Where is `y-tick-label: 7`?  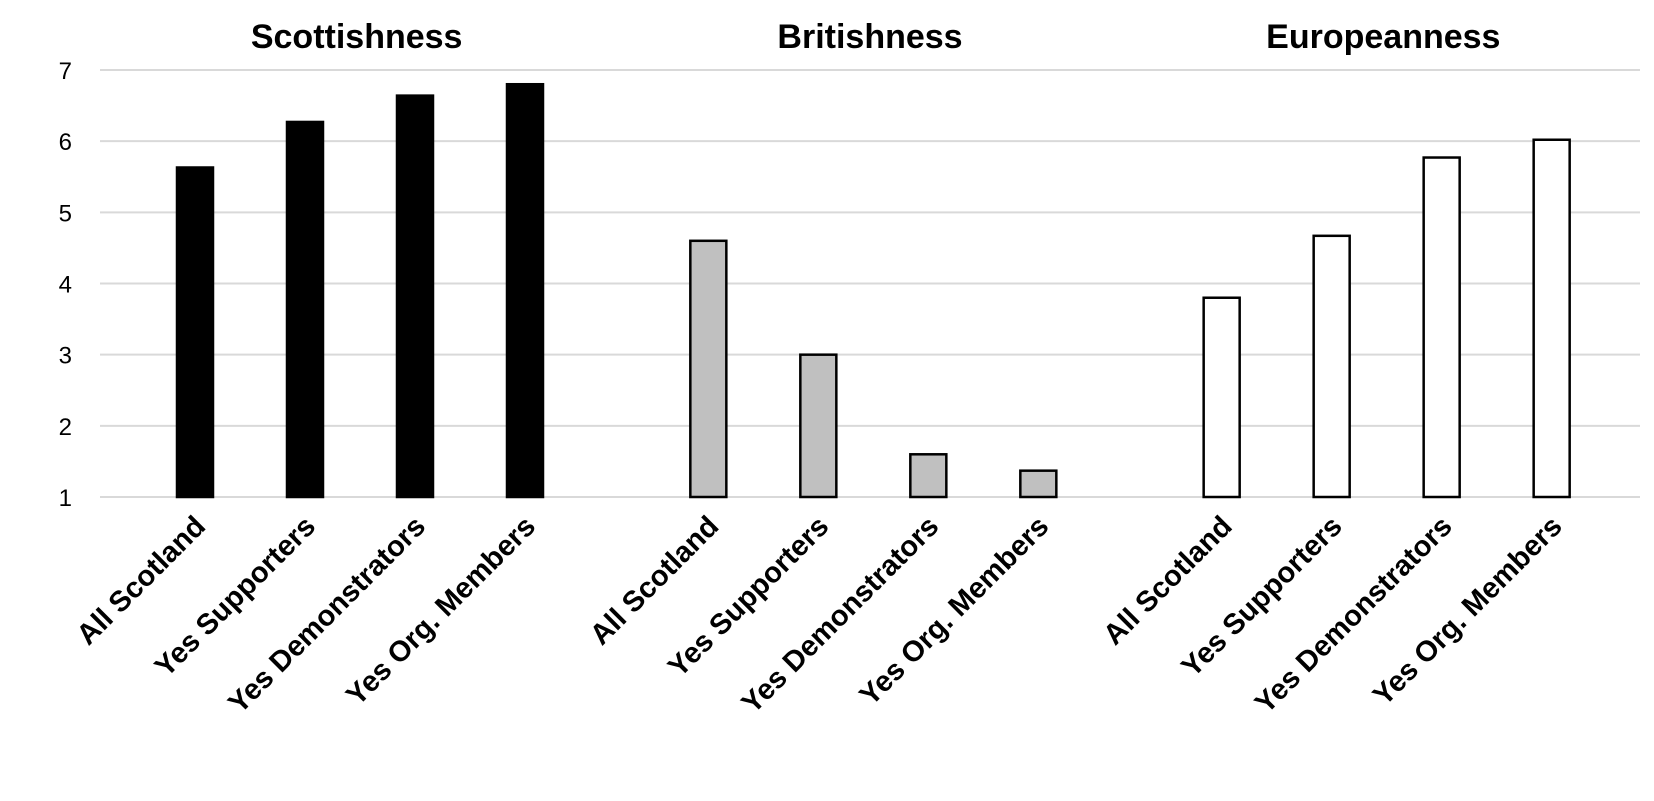
y-tick-label: 7 is located at coordinates (65, 71).